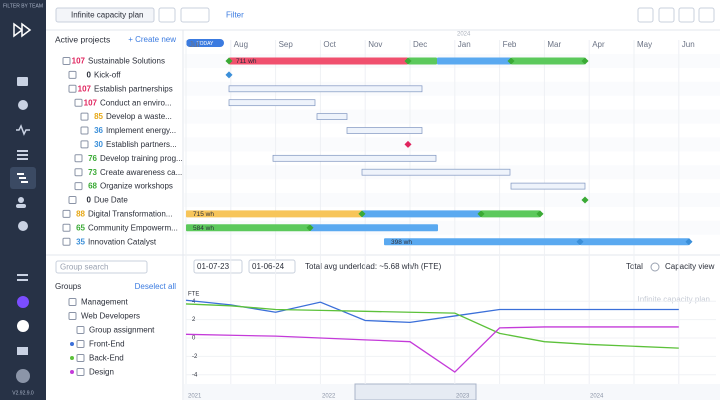 The image size is (720, 405). I want to click on projects-title: Active projects, so click(82, 39).